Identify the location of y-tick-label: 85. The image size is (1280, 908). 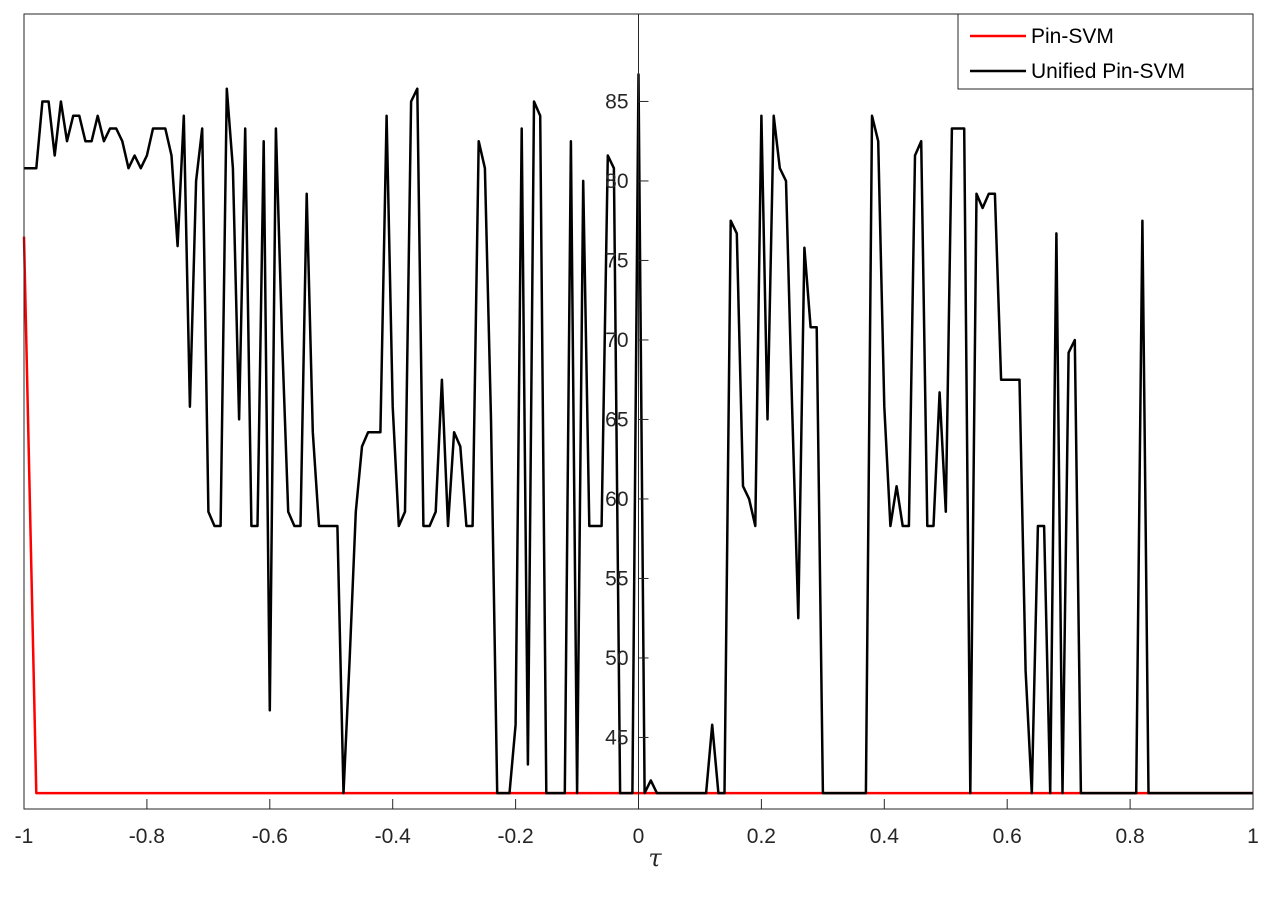
(616, 101).